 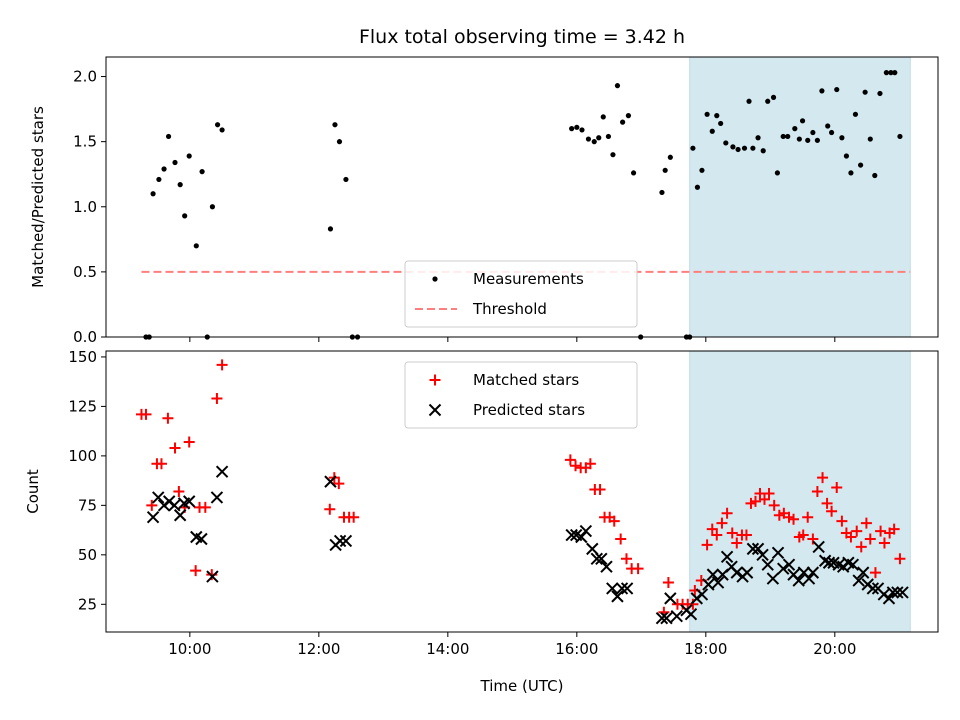 I want to click on legend-marker-measurements, so click(x=435, y=279).